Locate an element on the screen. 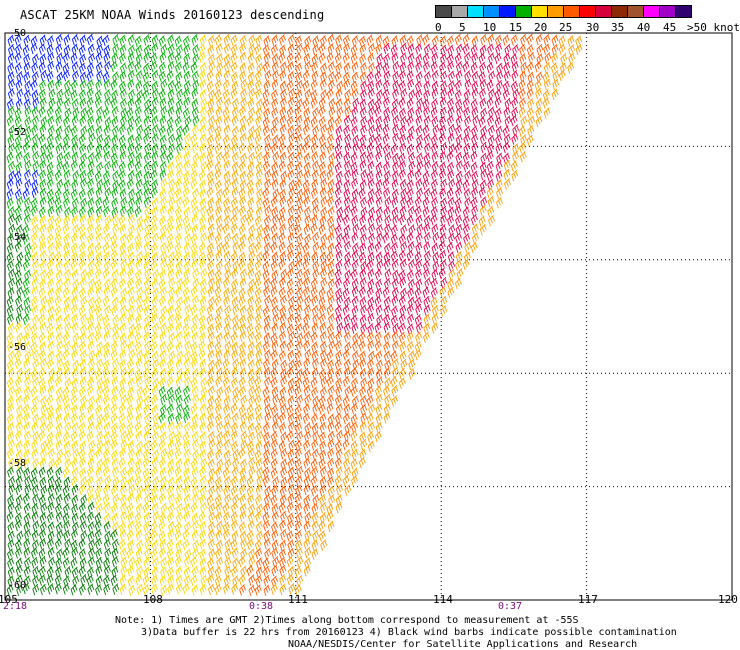 The image size is (740, 650). lon-label: 108 is located at coordinates (153, 599).